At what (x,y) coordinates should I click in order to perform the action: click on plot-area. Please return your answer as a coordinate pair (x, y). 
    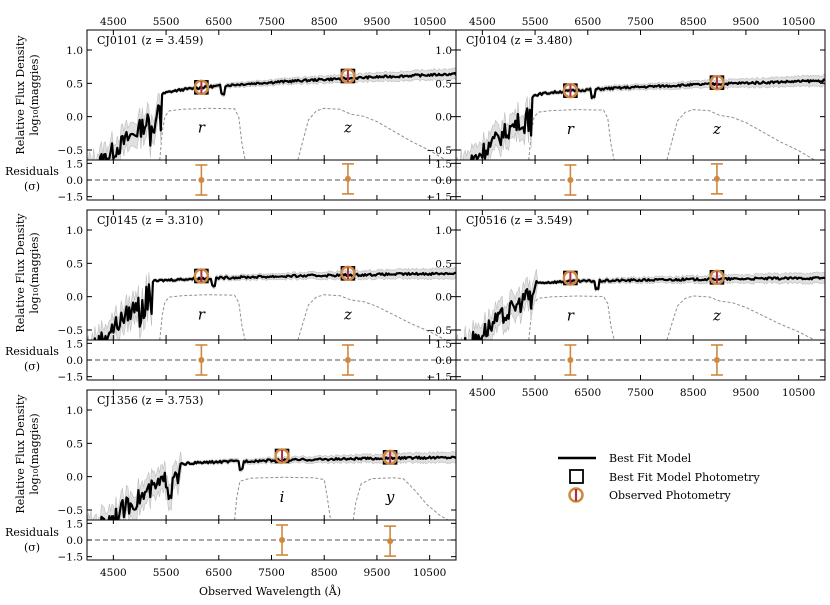
    Looking at the image, I should click on (271, 303).